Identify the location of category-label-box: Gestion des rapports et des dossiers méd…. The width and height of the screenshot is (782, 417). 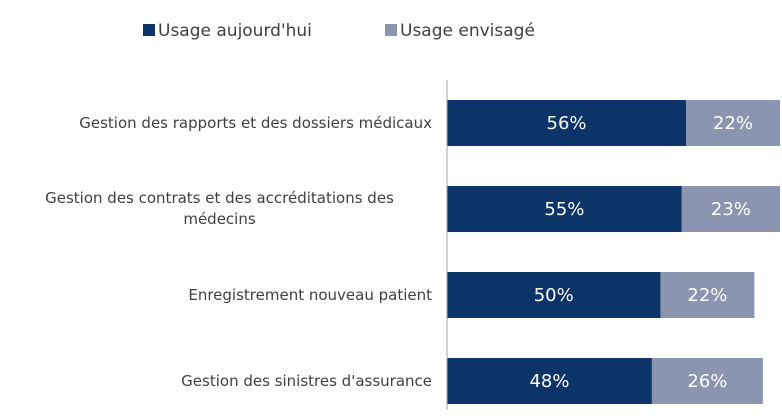
(255, 123).